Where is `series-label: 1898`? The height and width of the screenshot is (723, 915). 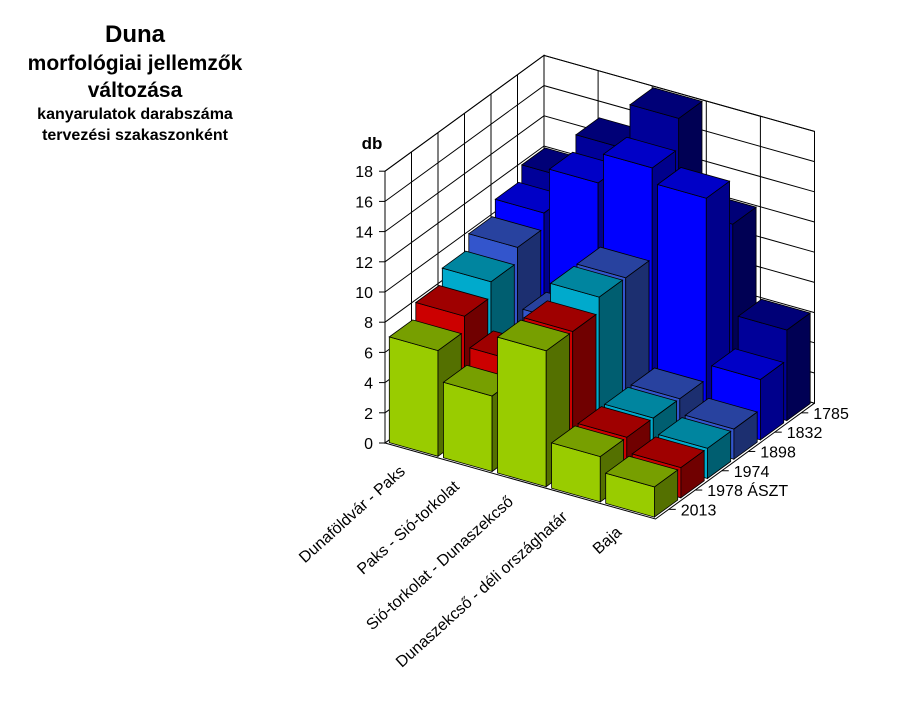 series-label: 1898 is located at coordinates (778, 452).